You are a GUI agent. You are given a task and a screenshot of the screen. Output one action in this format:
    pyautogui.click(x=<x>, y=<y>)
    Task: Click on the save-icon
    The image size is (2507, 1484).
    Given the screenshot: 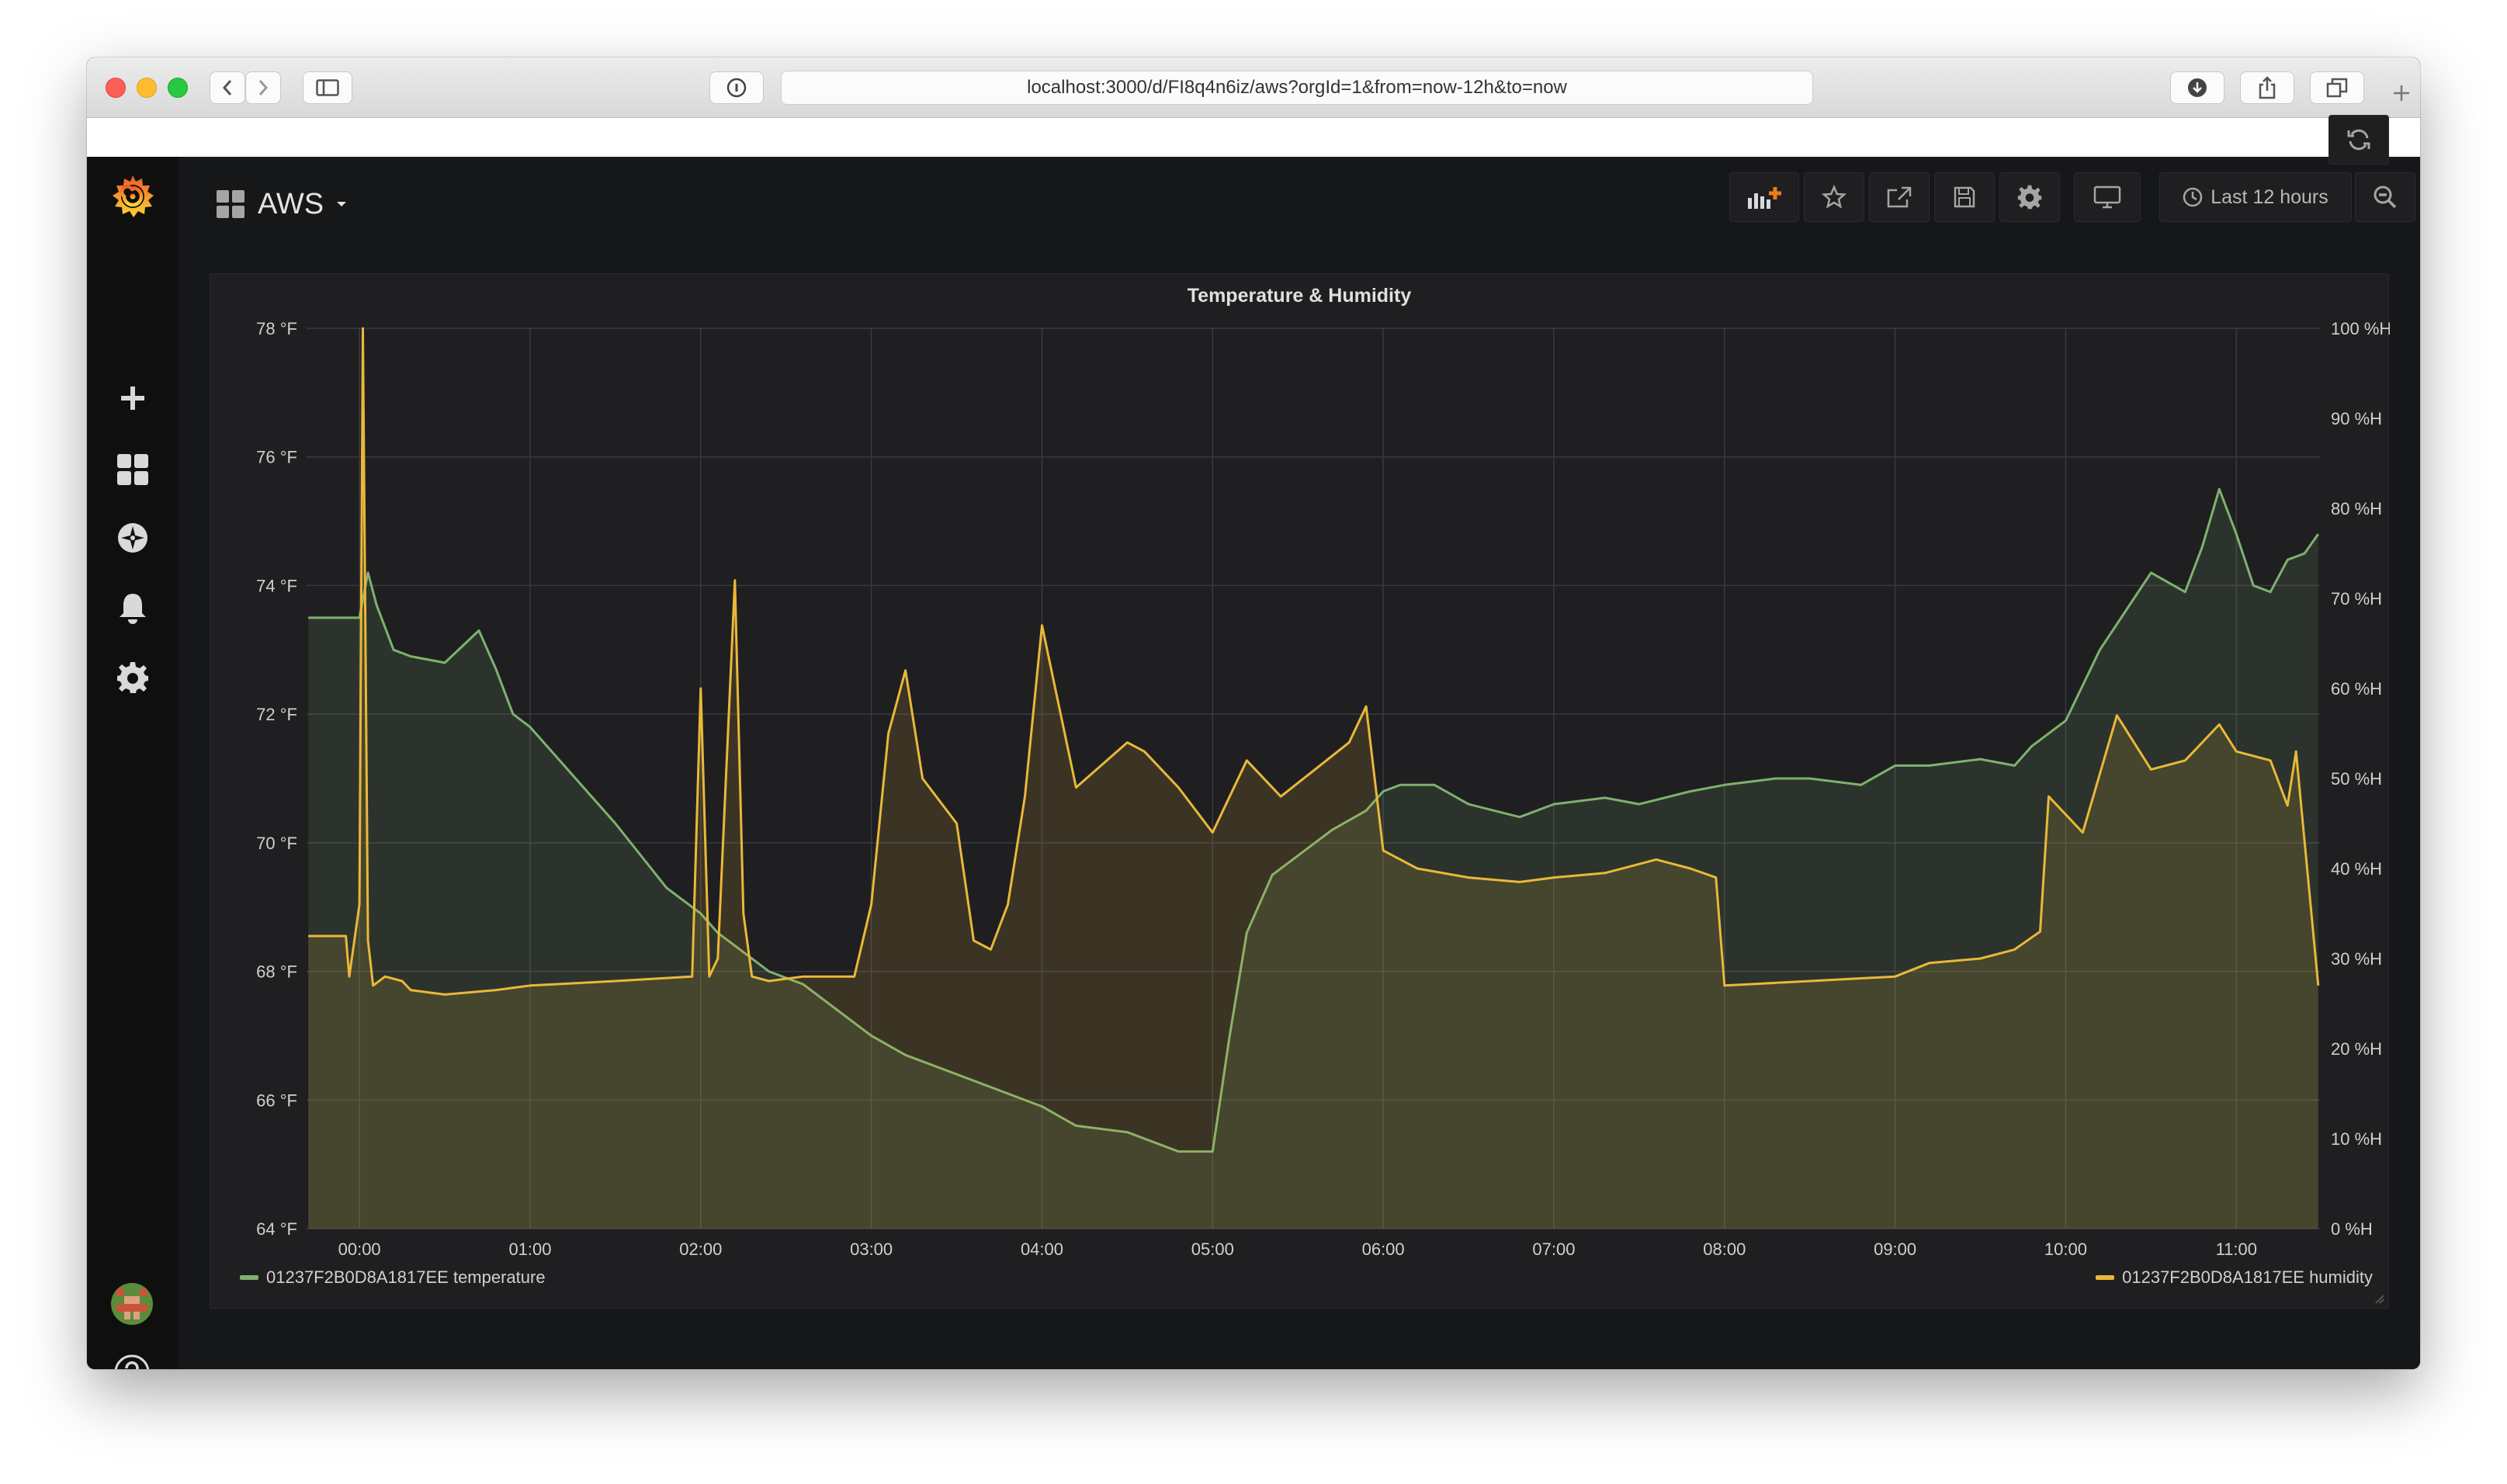 What is the action you would take?
    pyautogui.click(x=1965, y=197)
    